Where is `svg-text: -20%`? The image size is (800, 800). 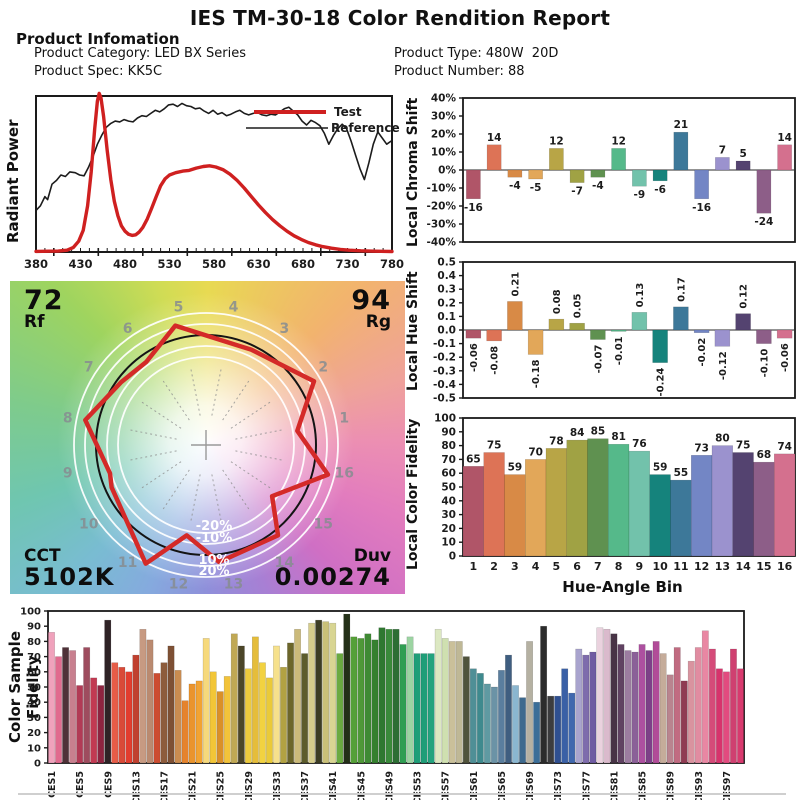 svg-text: -20% is located at coordinates (442, 207).